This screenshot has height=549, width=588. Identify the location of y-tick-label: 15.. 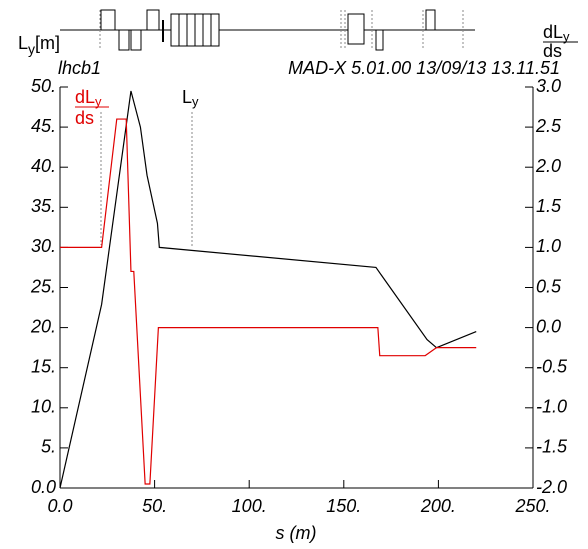
(43, 366).